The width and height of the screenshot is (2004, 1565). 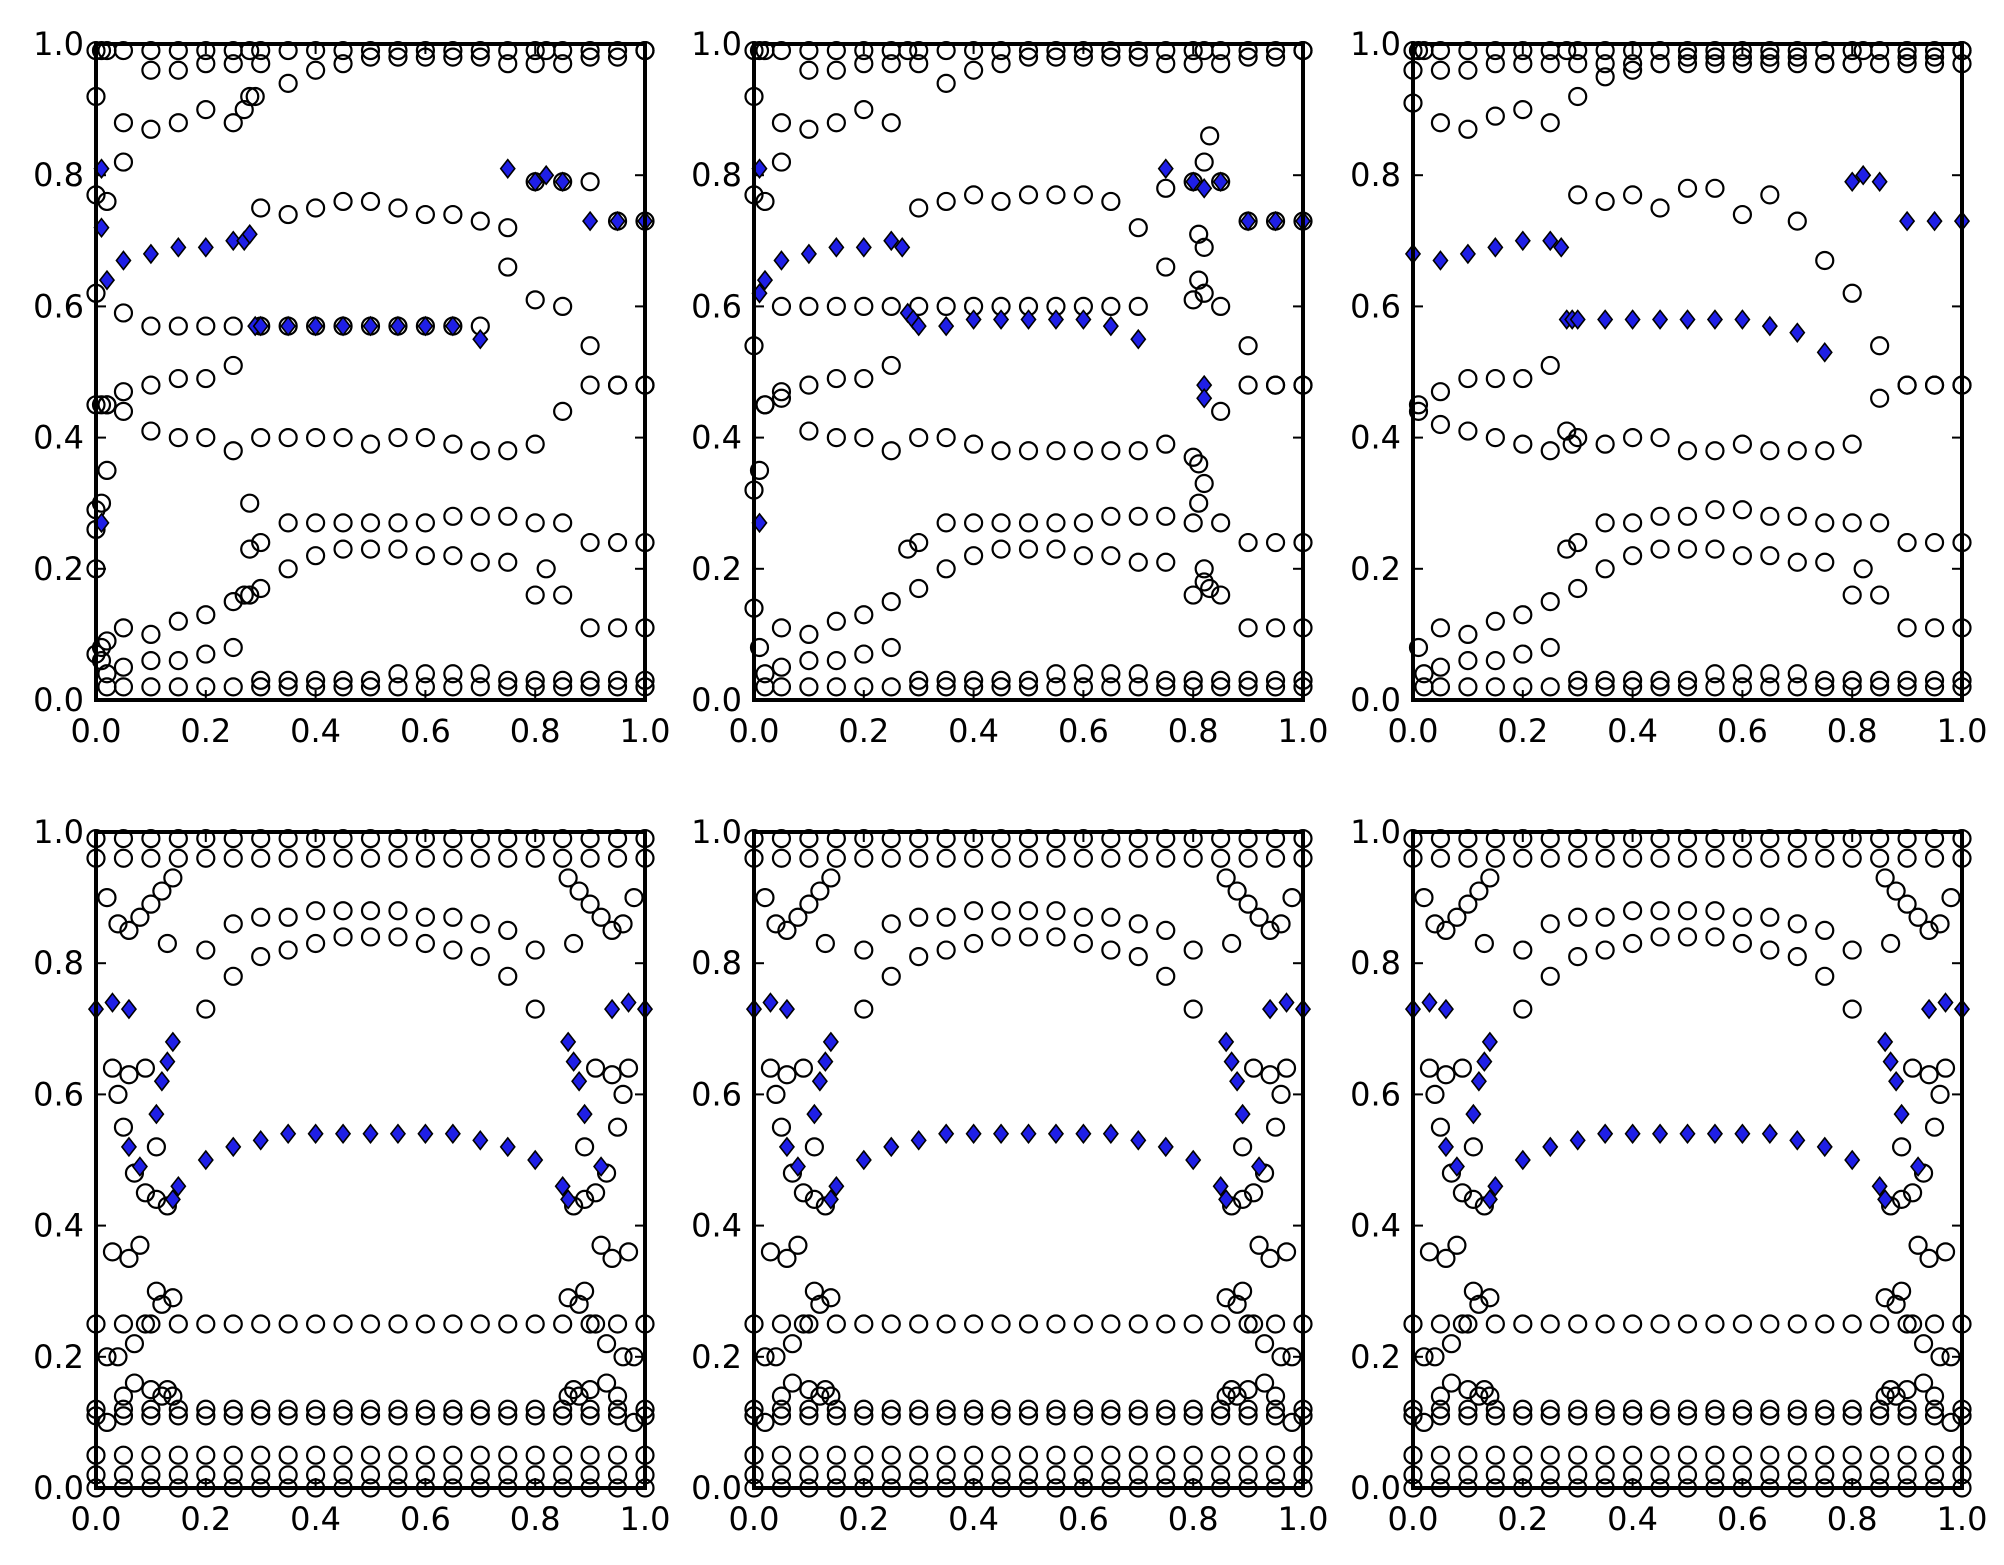 I want to click on y-tick-label: 0.0, so click(x=1375, y=1488).